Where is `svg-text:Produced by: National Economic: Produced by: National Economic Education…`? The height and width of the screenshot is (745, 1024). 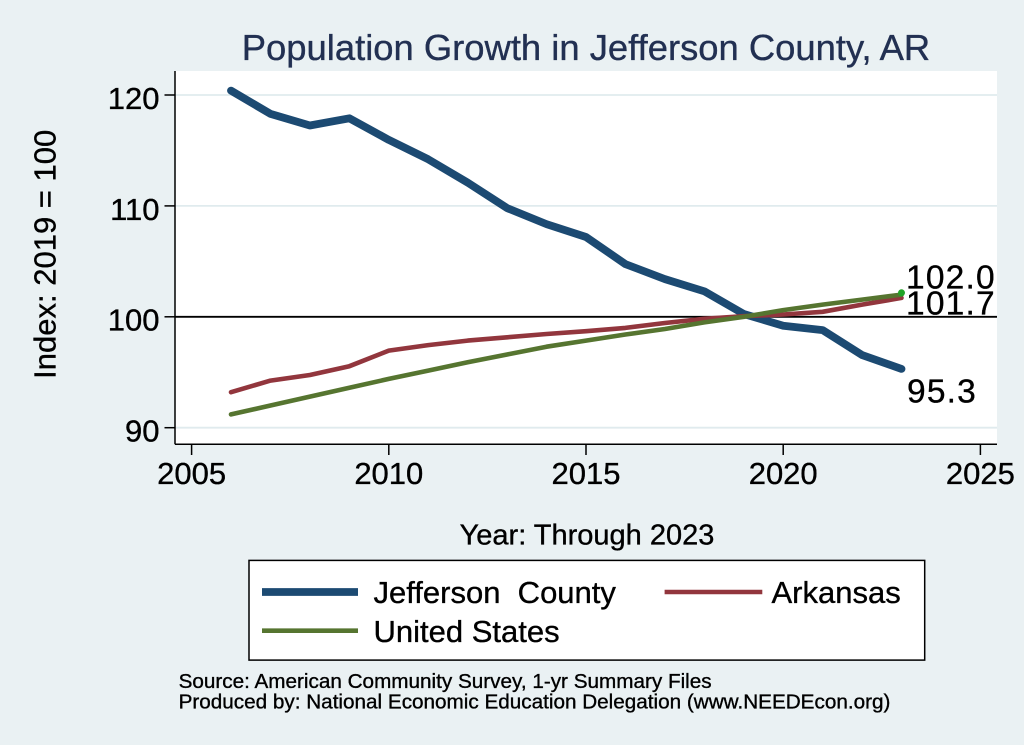
svg-text:Produced by: National Economic: Produced by: National Economic Education… is located at coordinates (535, 702).